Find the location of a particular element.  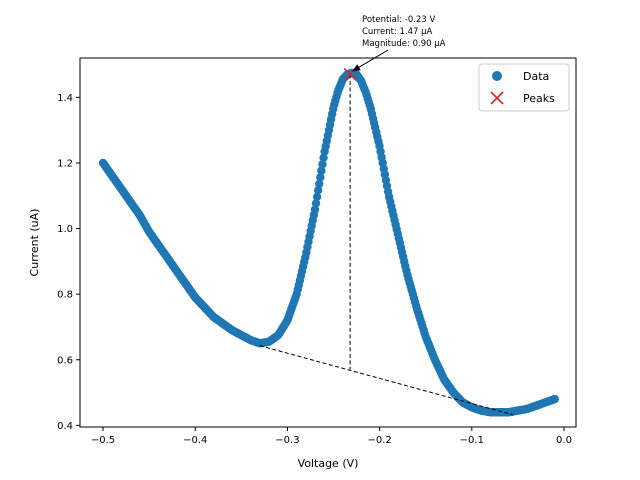

x-tick-label: −0.5 is located at coordinates (103, 440).